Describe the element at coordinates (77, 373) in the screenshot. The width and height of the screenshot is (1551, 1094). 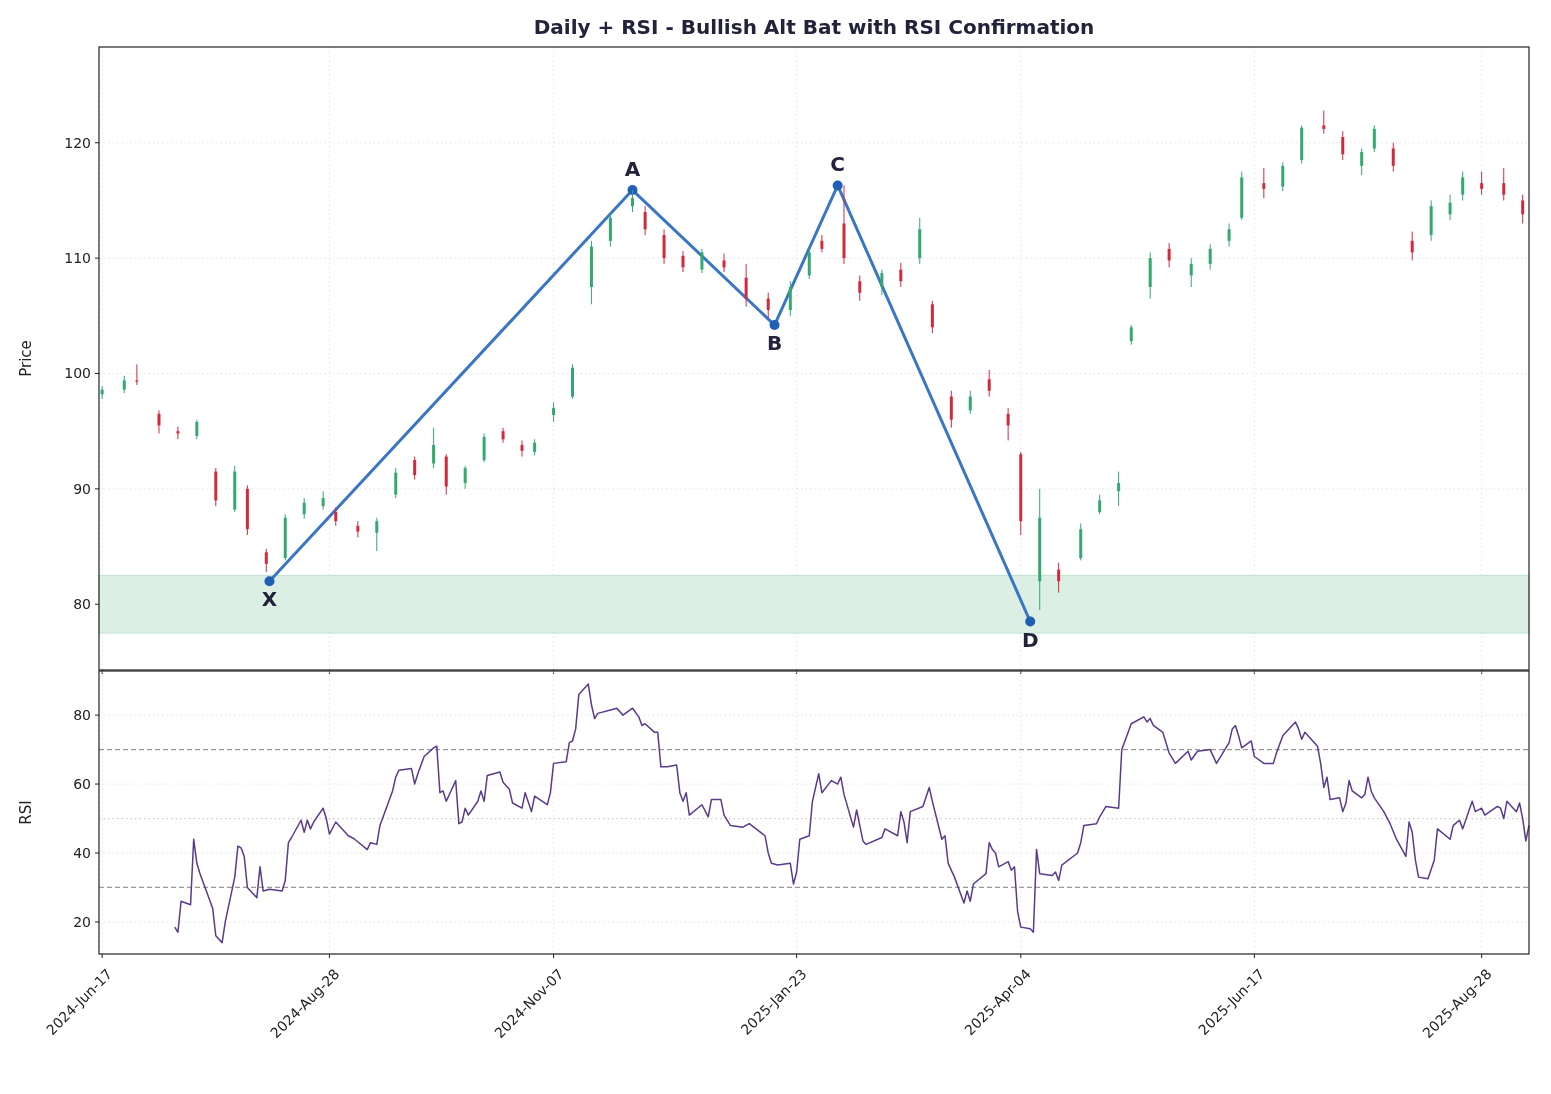
I see `y-tick-label: 100` at that location.